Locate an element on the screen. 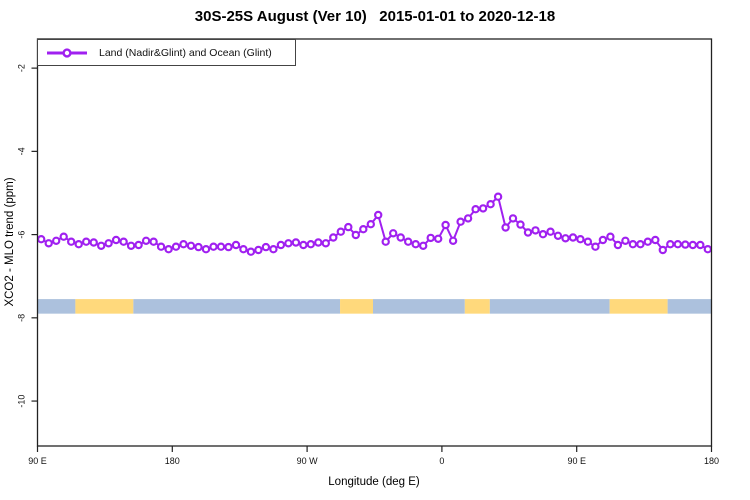  legend-line-sample is located at coordinates (67, 52).